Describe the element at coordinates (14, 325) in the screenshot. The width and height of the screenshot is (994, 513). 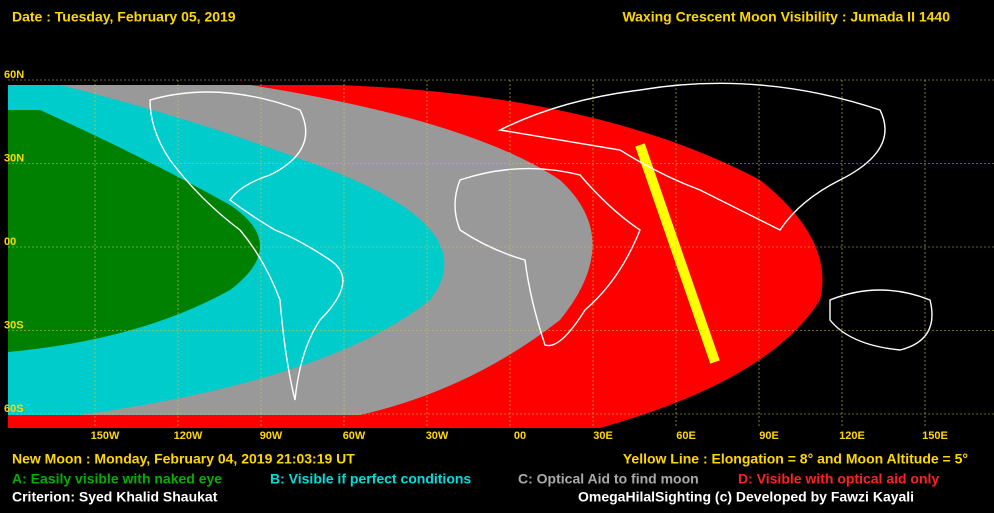
I see `lat-label: 30S` at that location.